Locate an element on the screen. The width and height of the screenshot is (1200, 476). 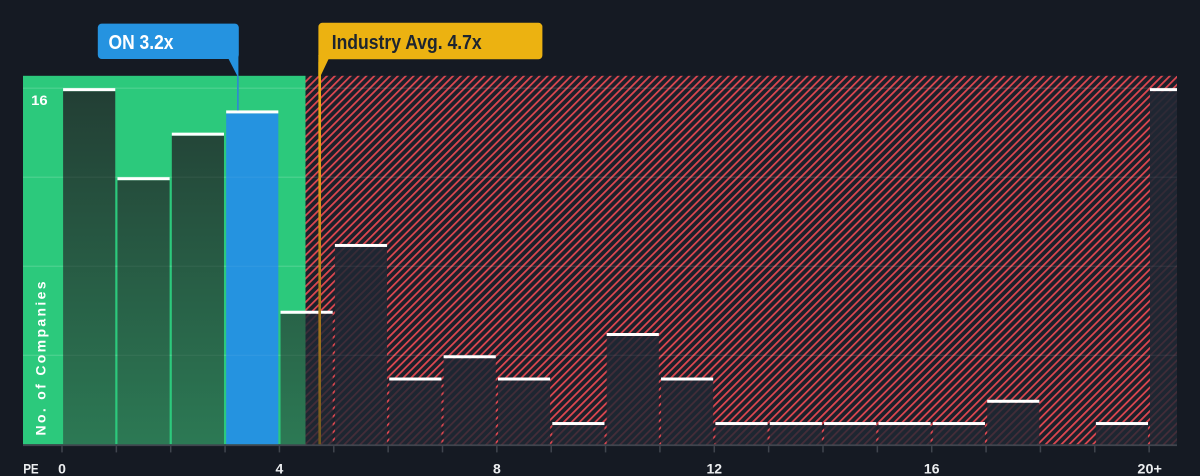
svg-text: No. of Companies is located at coordinates (40, 358).